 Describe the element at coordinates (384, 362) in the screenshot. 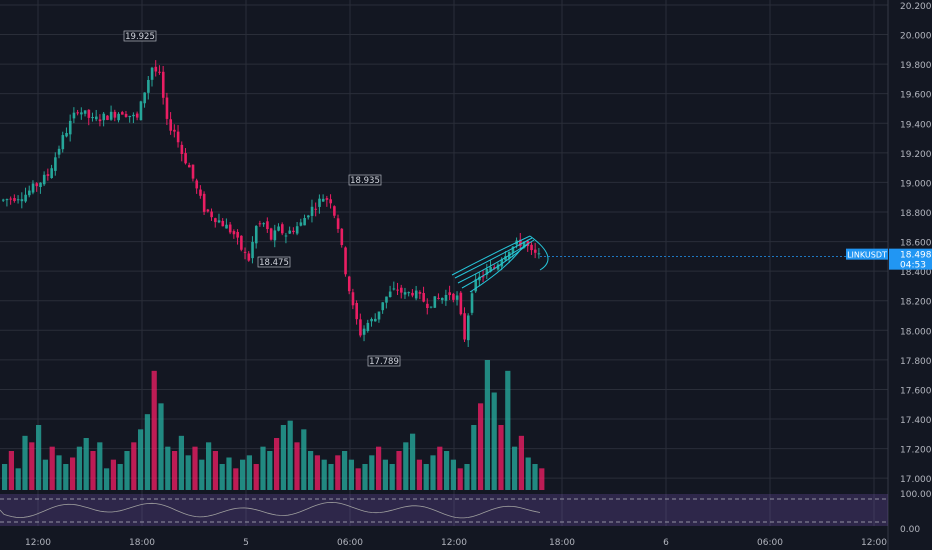

I see `annotation-low_2: 17.789` at that location.